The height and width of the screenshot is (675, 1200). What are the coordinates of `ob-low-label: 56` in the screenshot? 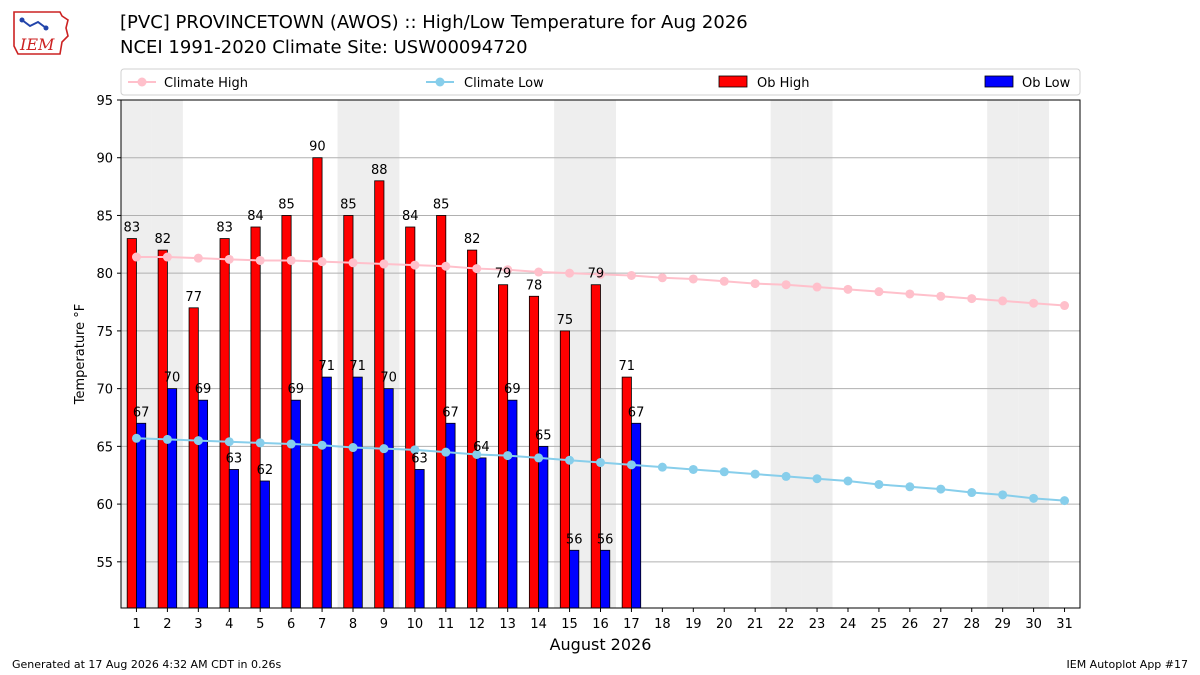 It's located at (605, 539).